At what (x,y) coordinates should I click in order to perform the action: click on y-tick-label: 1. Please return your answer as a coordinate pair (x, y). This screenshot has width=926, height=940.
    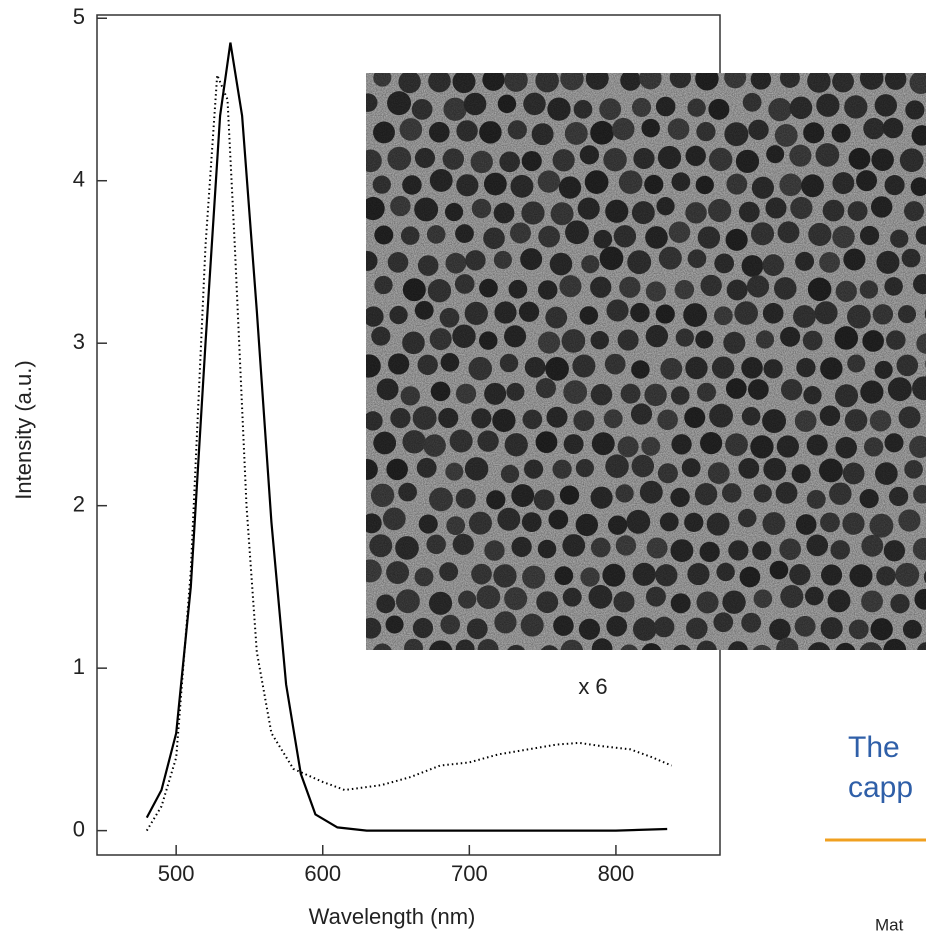
    Looking at the image, I should click on (79, 666).